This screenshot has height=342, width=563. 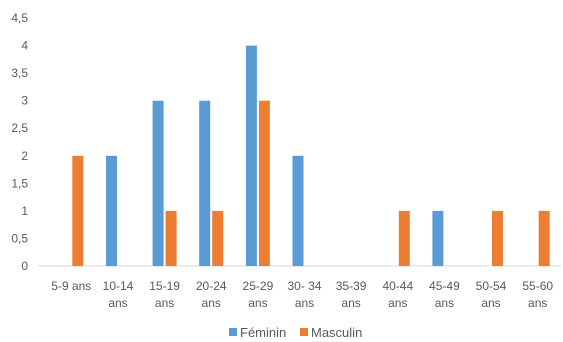 I want to click on y-tick-label: 1, so click(x=24, y=211).